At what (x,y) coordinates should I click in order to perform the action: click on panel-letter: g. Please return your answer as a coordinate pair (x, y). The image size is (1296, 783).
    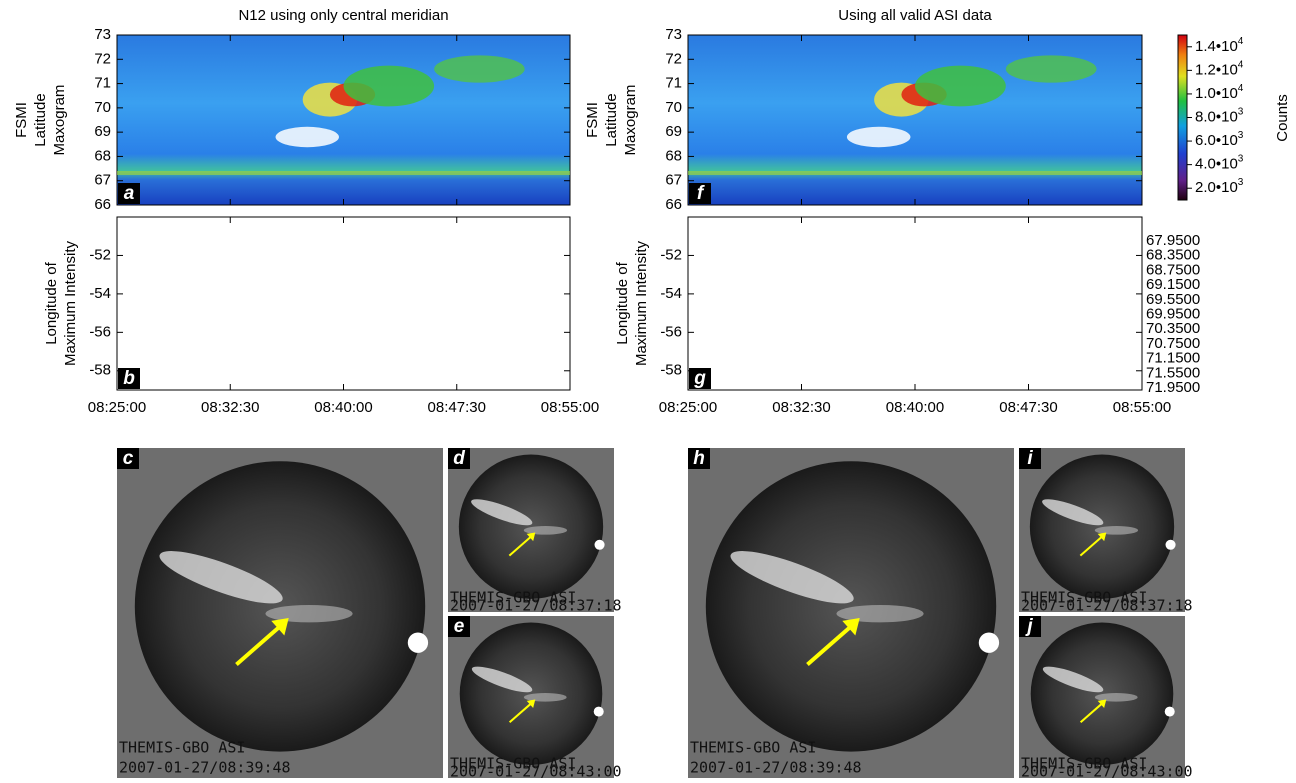
    Looking at the image, I should click on (699, 378).